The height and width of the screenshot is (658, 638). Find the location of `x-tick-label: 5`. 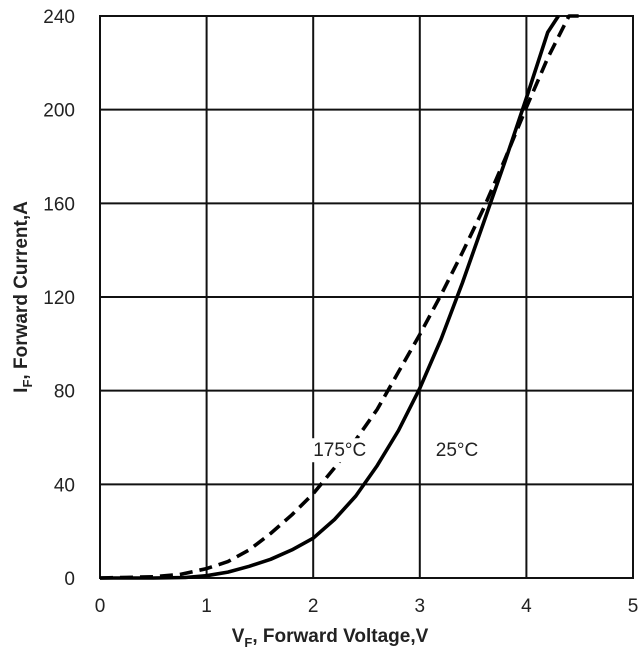

x-tick-label: 5 is located at coordinates (633, 606).